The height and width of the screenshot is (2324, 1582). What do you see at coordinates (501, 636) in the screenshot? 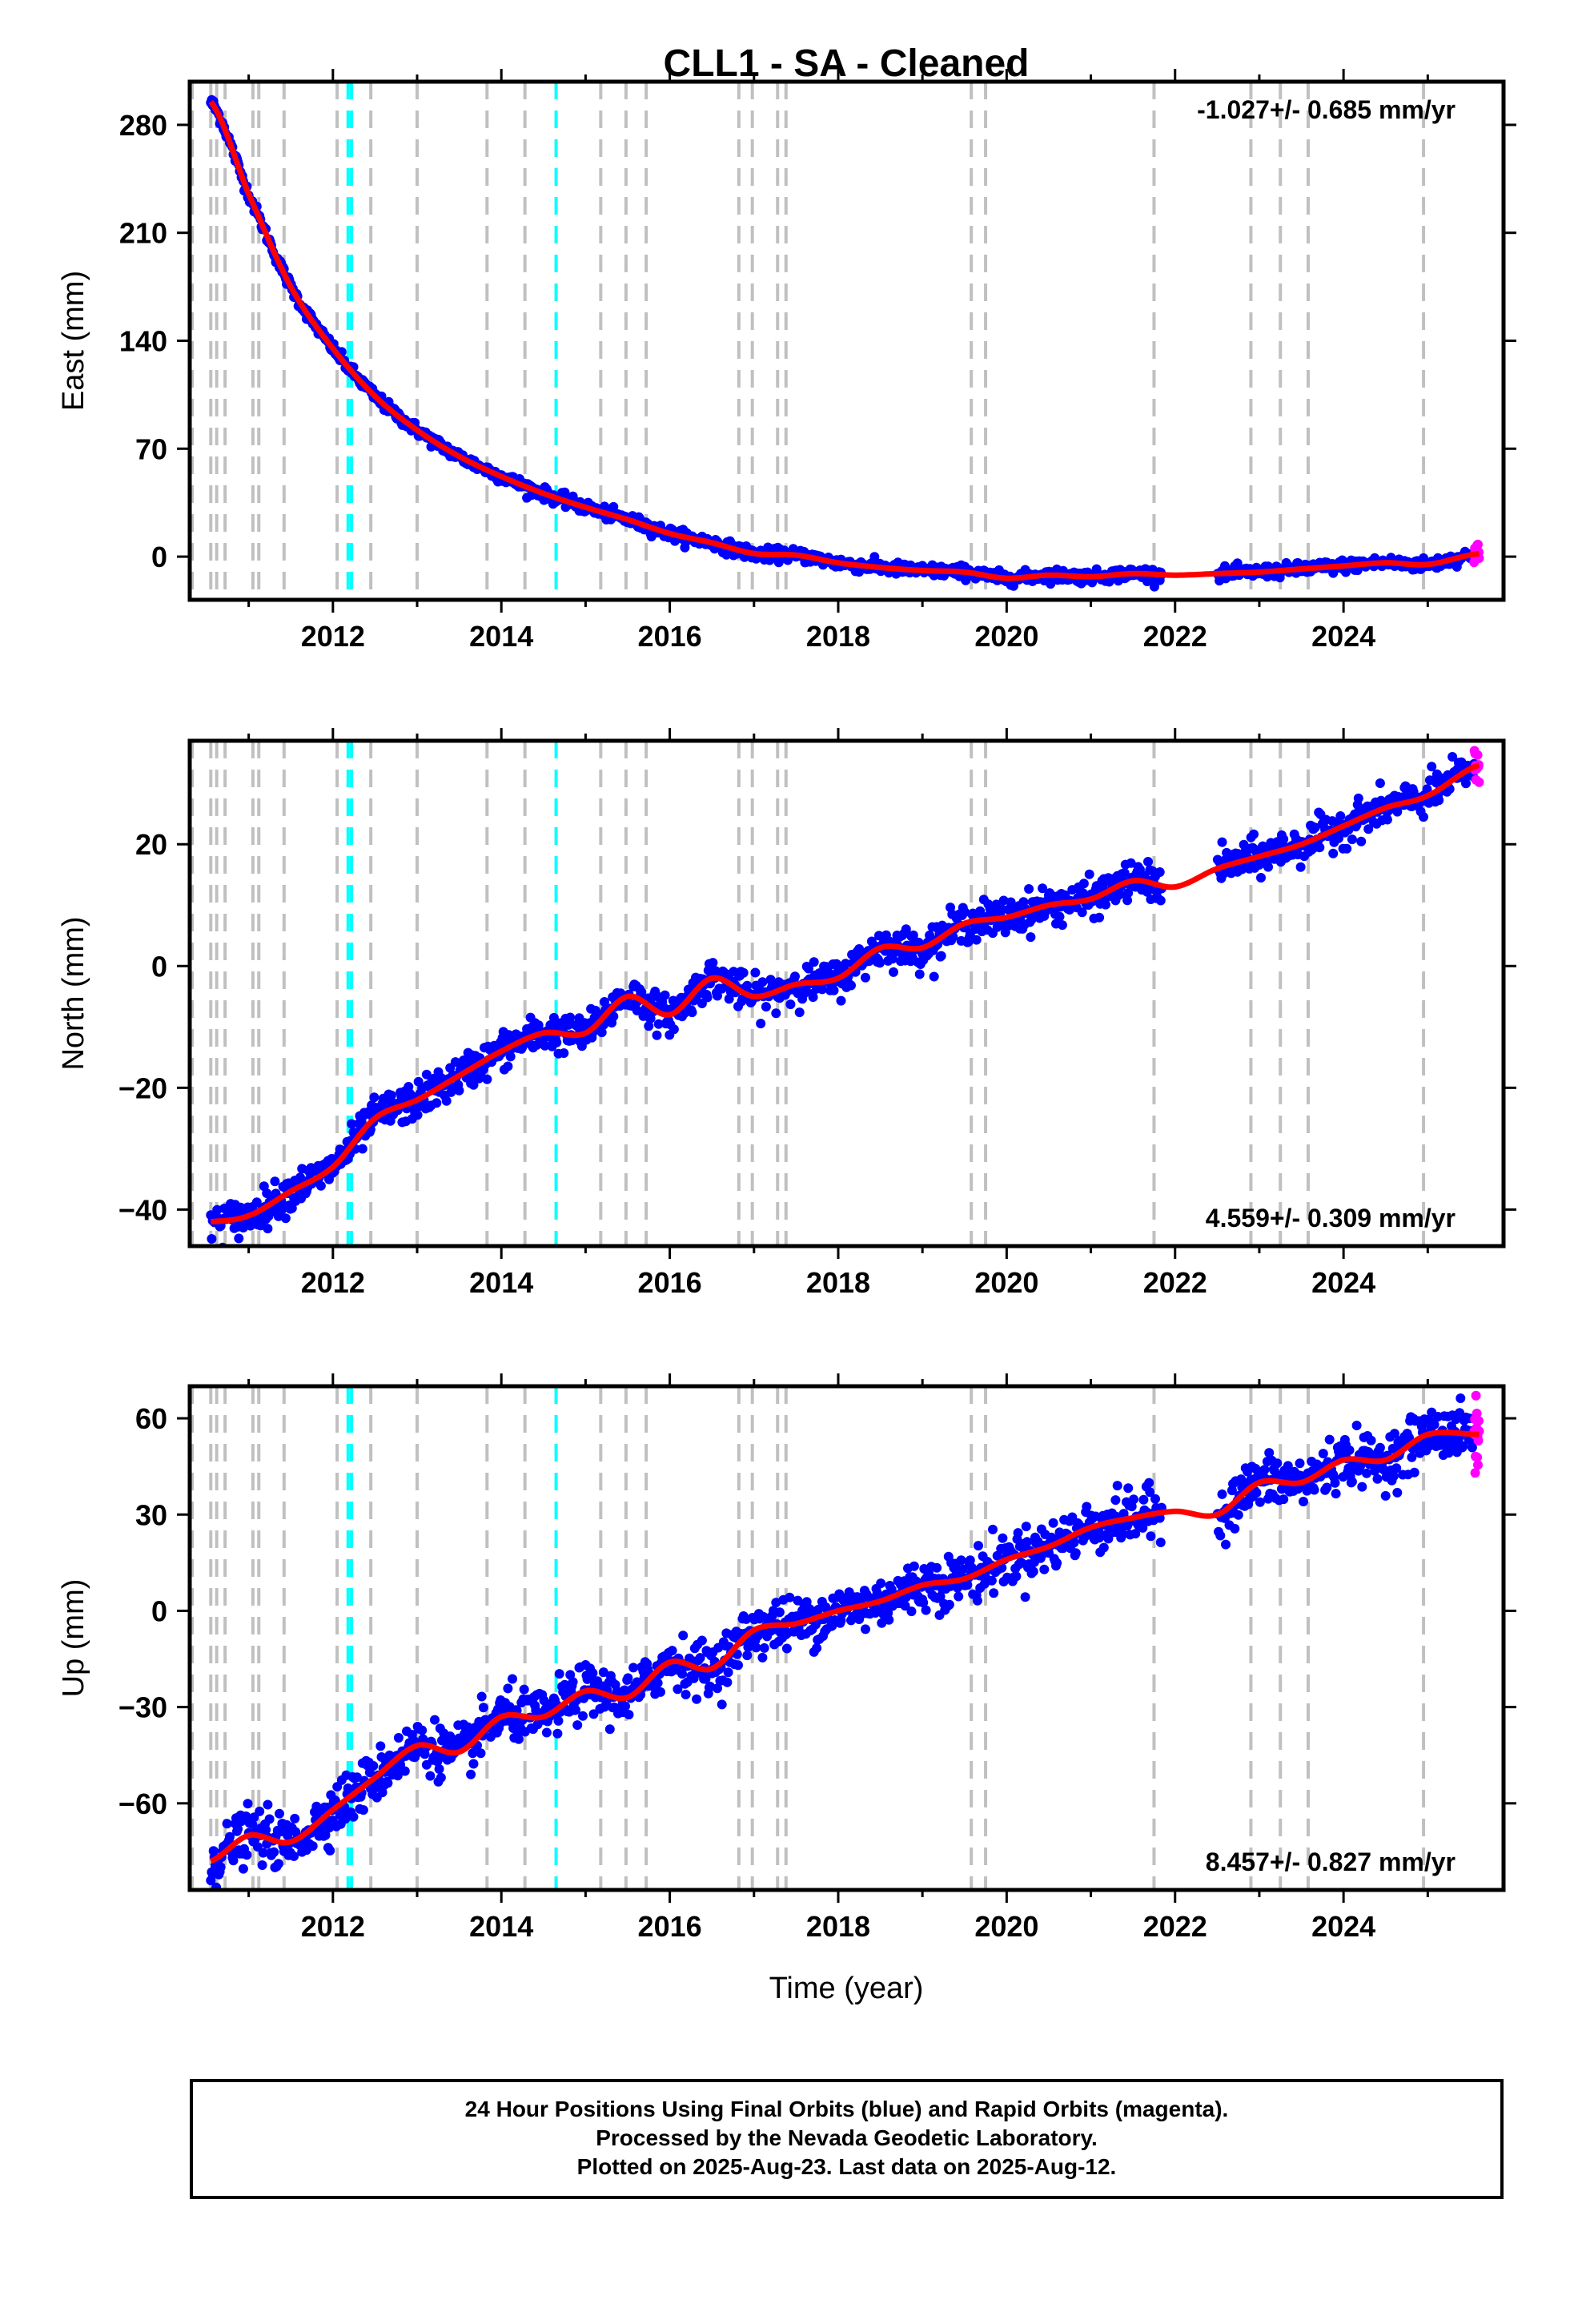
I see `x-tick-label: 2014` at bounding box center [501, 636].